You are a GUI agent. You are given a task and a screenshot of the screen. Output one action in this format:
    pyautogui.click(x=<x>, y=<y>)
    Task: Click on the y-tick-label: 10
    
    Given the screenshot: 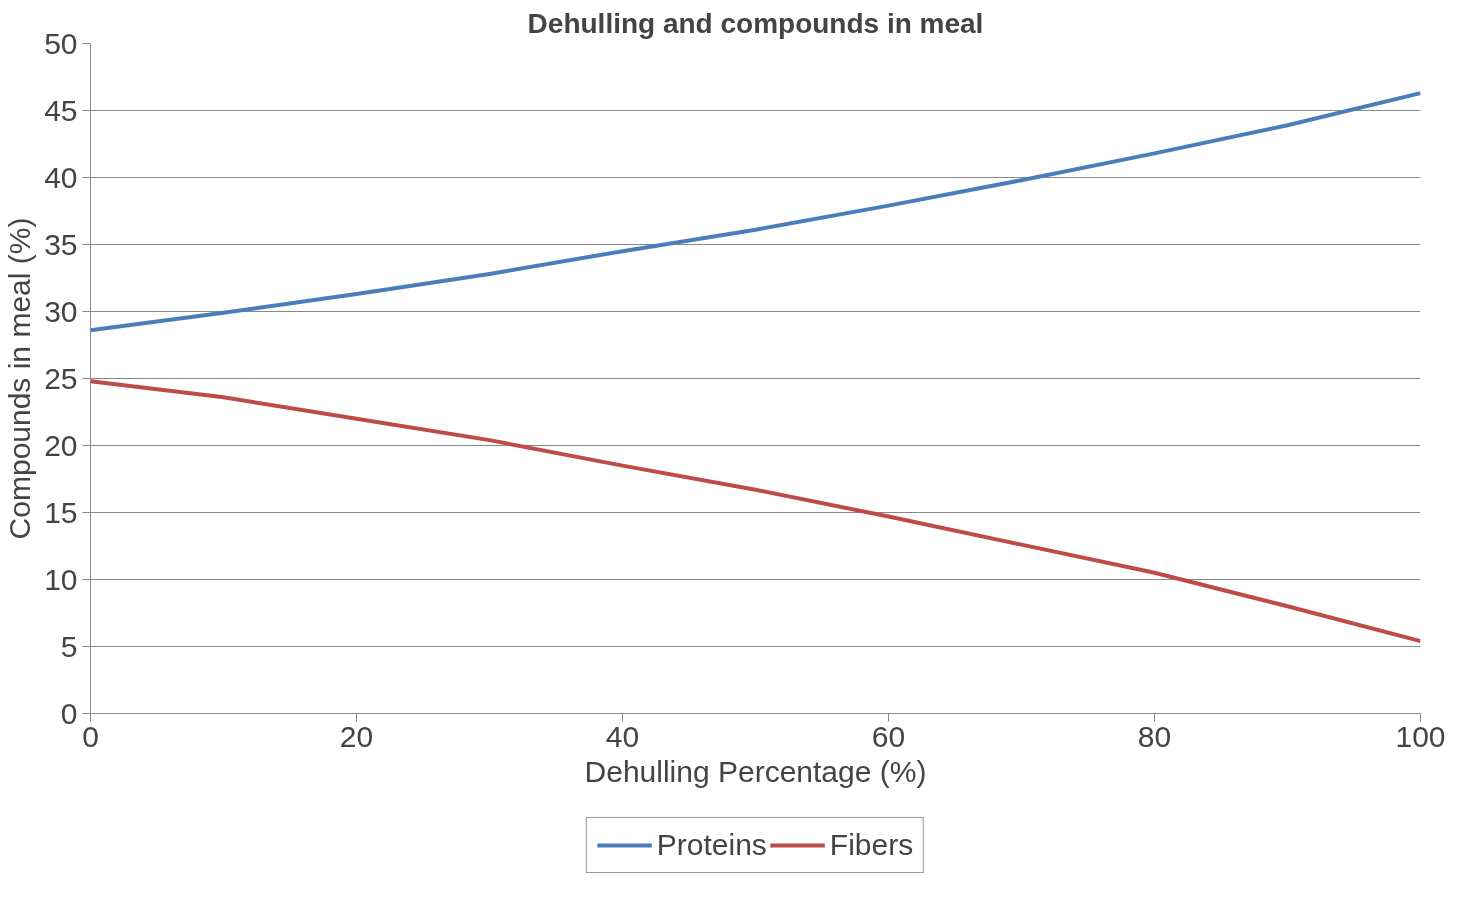 What is the action you would take?
    pyautogui.click(x=61, y=579)
    